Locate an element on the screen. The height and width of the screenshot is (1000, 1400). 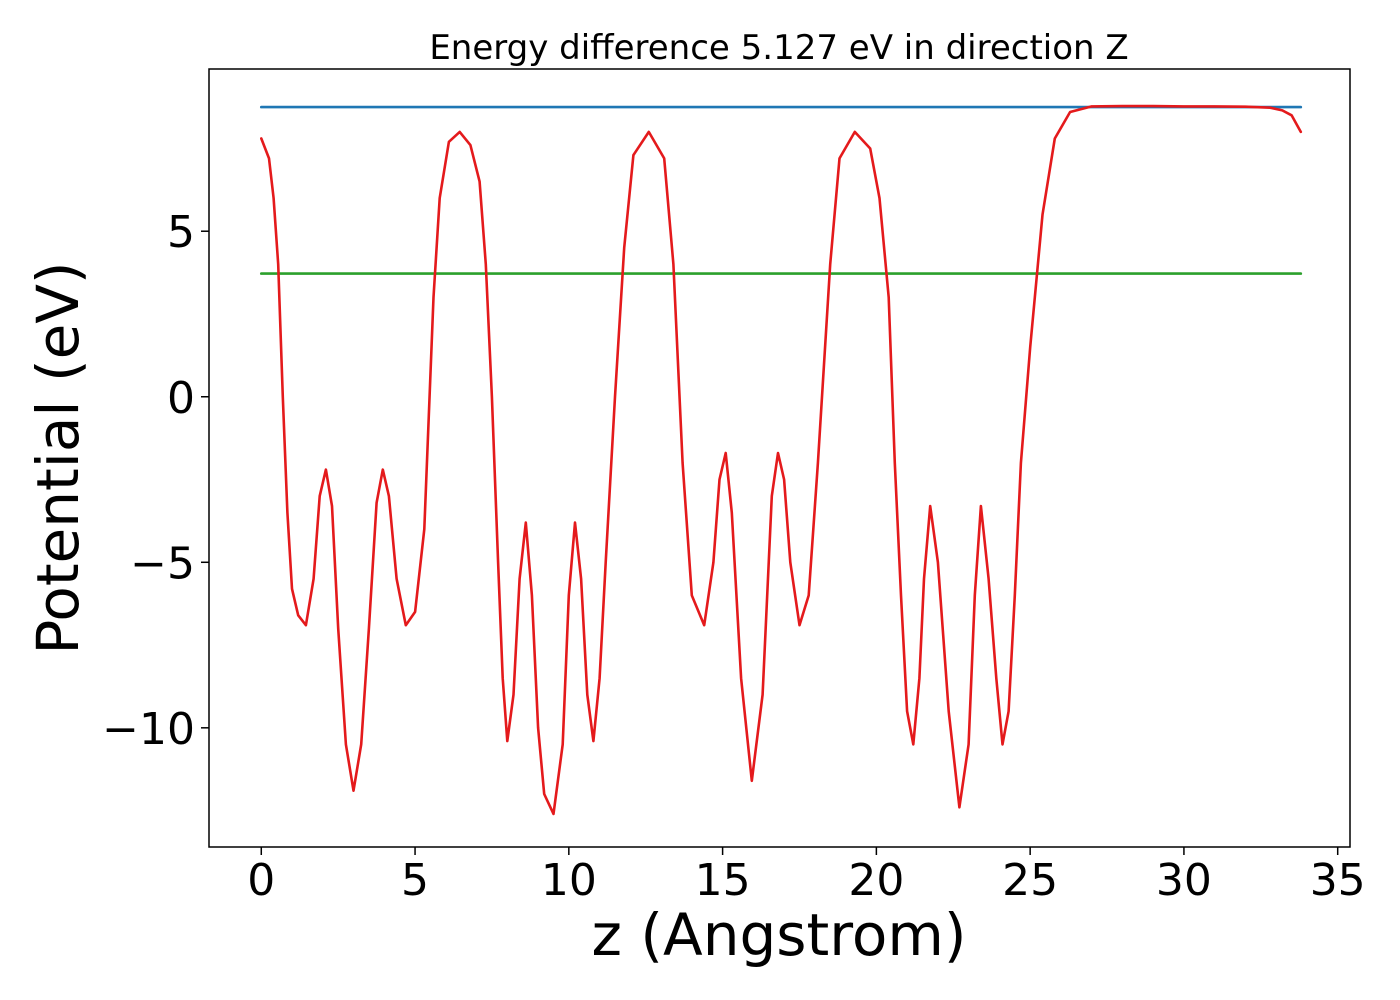
y-tick-label-3: 5 is located at coordinates (181, 232).